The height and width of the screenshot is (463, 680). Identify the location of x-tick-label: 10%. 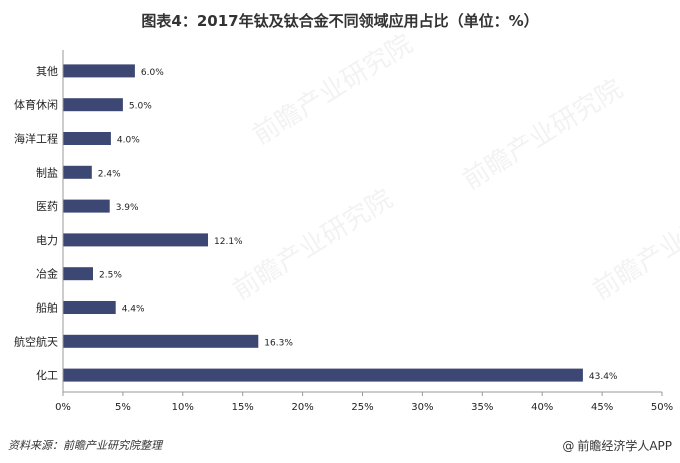
(183, 407).